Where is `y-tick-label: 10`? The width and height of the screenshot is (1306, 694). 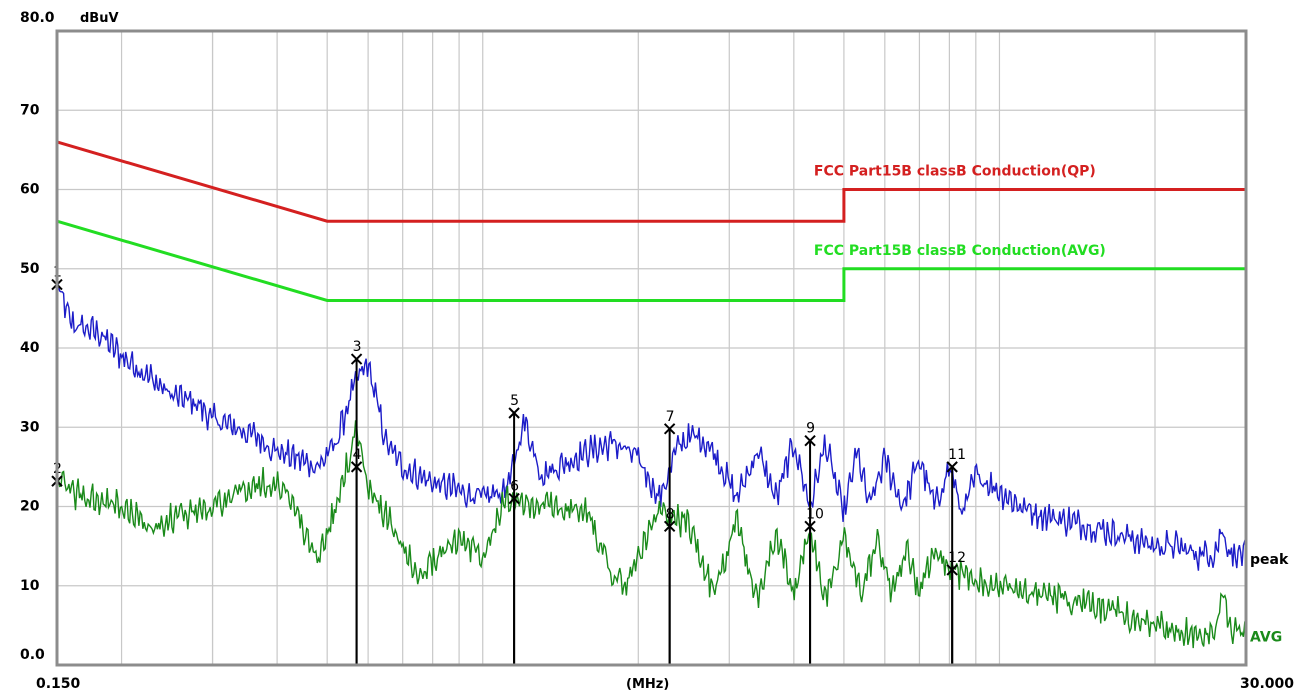 y-tick-label: 10 is located at coordinates (30, 586).